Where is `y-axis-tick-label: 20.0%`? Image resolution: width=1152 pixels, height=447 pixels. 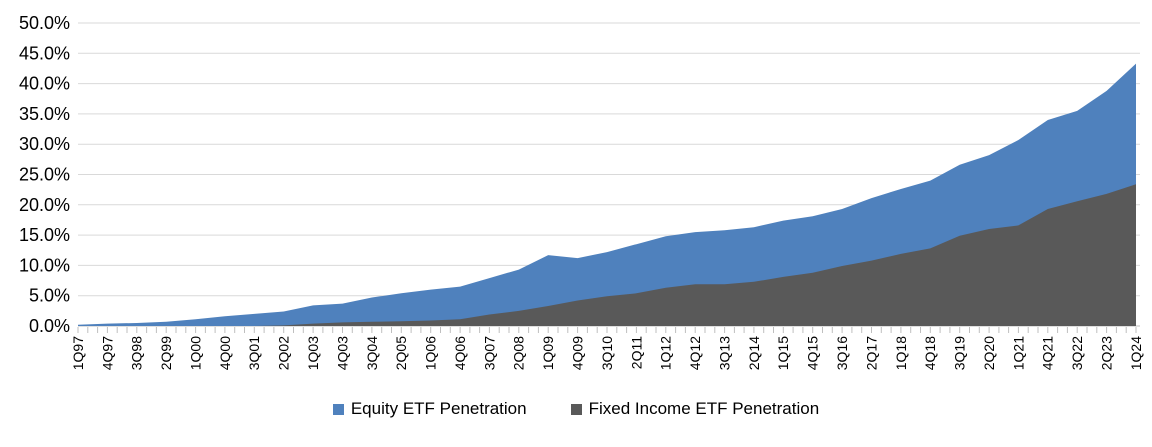
y-axis-tick-label: 20.0% is located at coordinates (44, 205).